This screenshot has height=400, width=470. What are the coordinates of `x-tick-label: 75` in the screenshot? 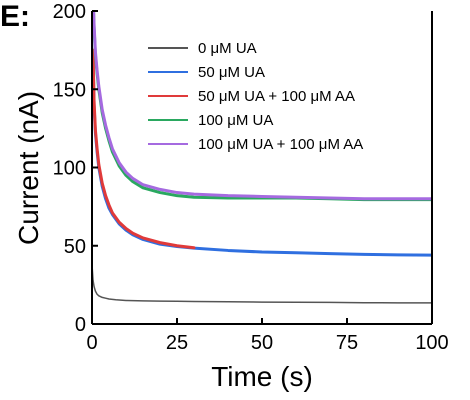 It's located at (347, 343).